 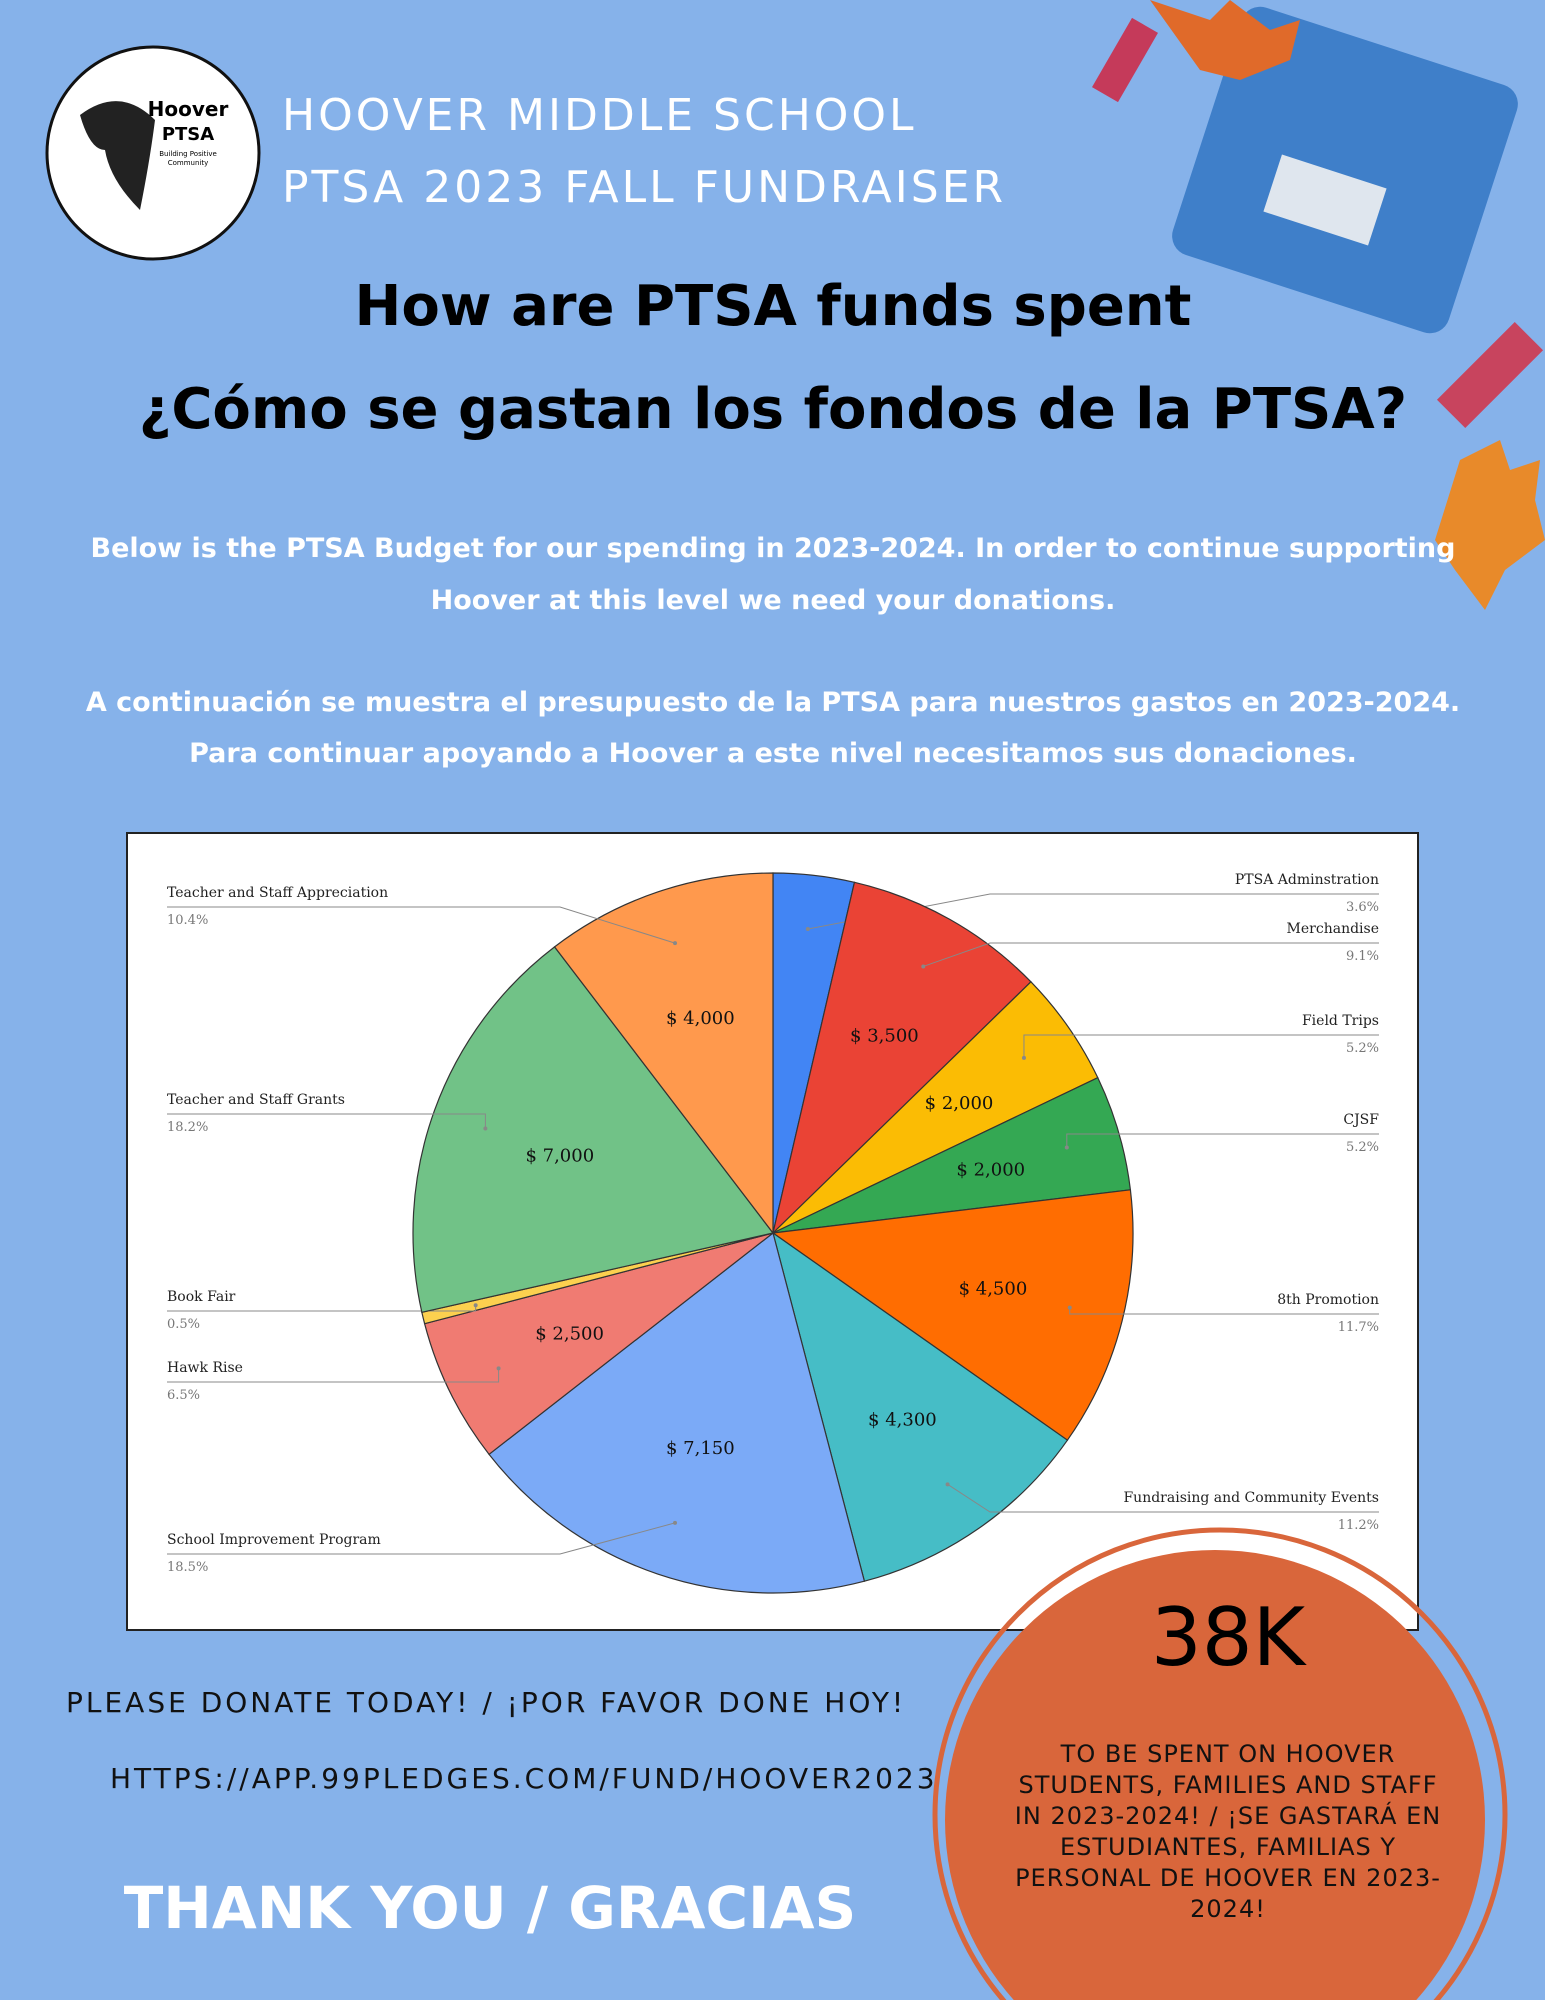 I want to click on badge-ring, so click(x=1220, y=1763).